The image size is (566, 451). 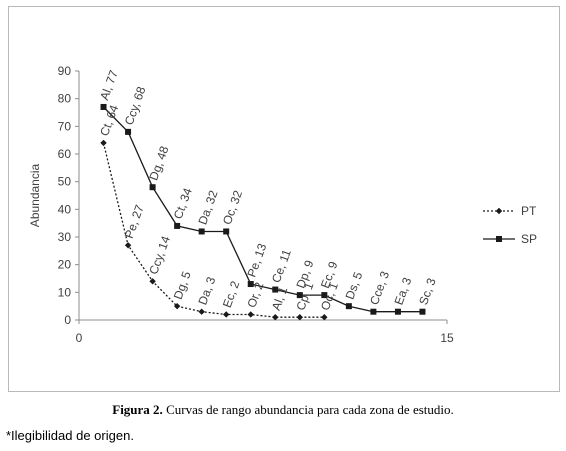 What do you see at coordinates (65, 154) in the screenshot?
I see `y-tick-label: 60` at bounding box center [65, 154].